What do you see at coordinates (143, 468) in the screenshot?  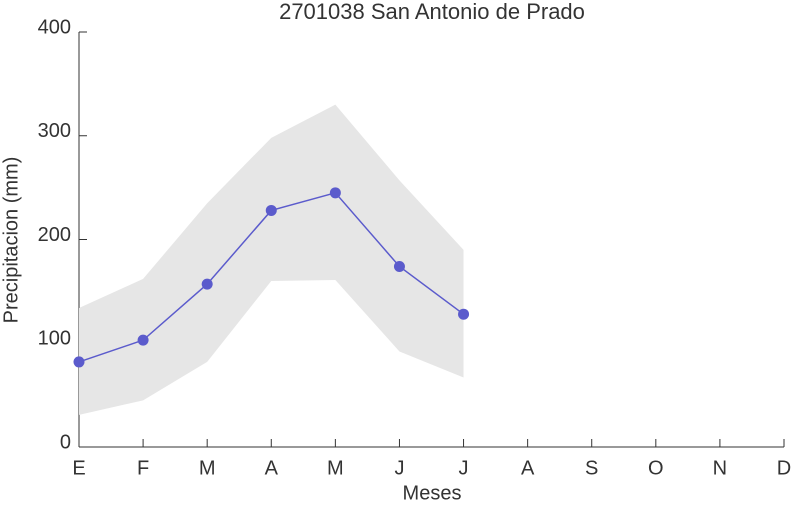 I see `x-tick-label: F` at bounding box center [143, 468].